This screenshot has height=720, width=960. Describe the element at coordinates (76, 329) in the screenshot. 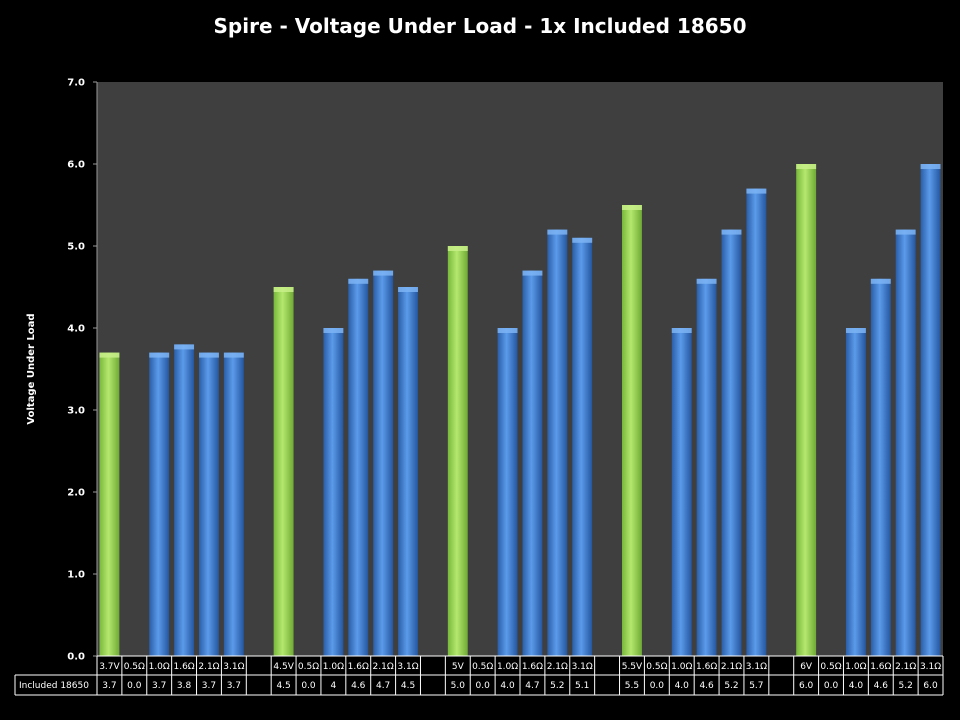

I see `y-tick-label: 4.0` at that location.